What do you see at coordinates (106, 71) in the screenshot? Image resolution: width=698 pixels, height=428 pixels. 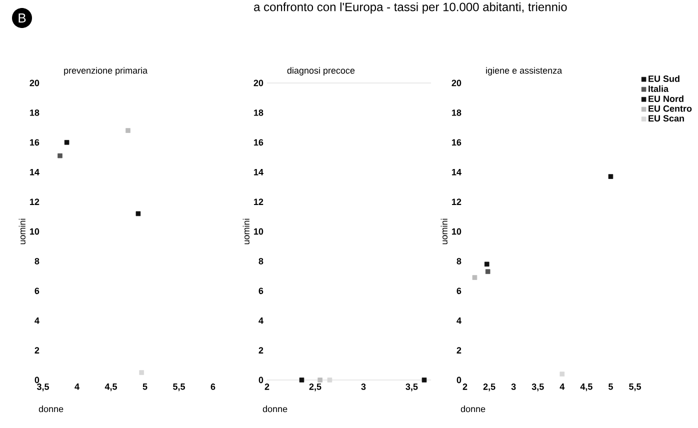 I see `chart-title: prevenzione primaria` at bounding box center [106, 71].